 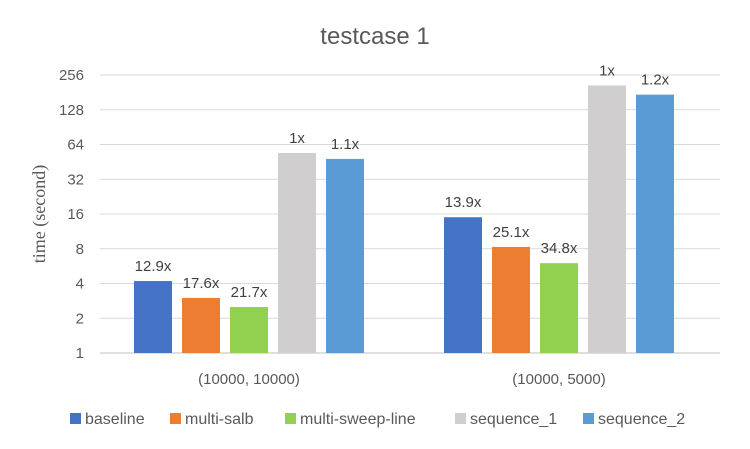 What do you see at coordinates (75, 418) in the screenshot?
I see `legend-swatch-baseline` at bounding box center [75, 418].